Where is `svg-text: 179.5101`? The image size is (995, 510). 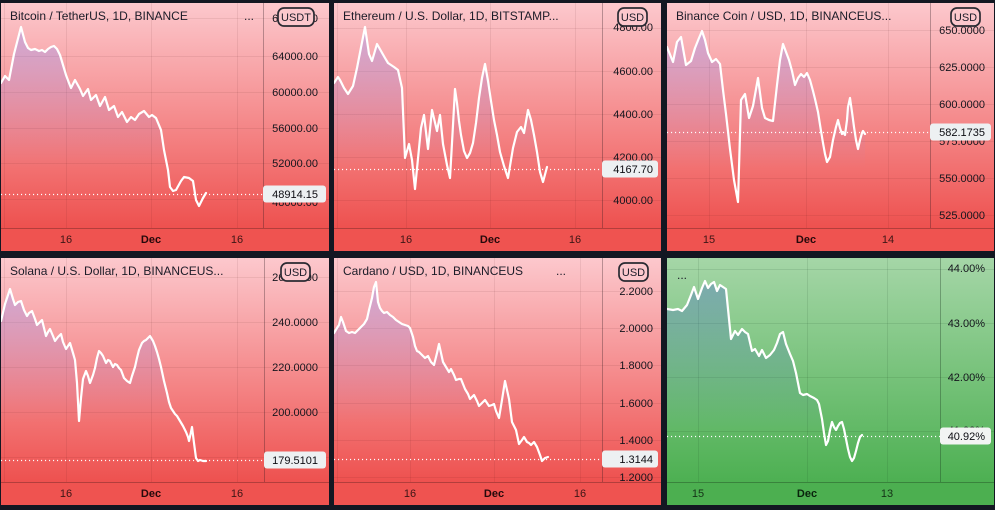 svg-text: 179.5101 is located at coordinates (295, 461).